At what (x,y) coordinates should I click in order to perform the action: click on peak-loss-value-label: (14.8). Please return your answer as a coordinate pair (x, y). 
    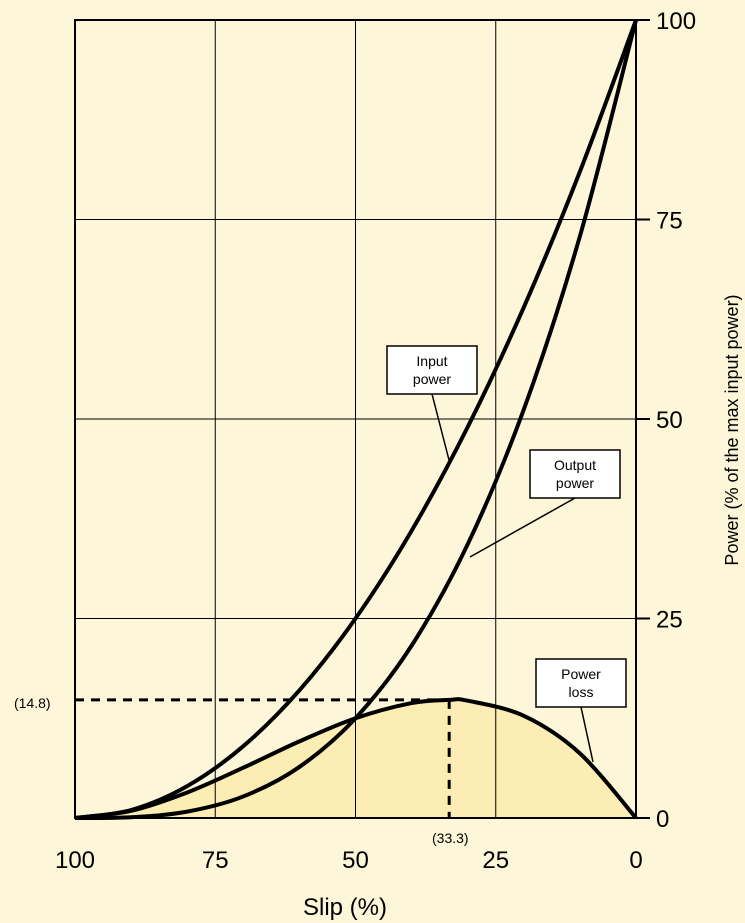
    Looking at the image, I should click on (32, 703).